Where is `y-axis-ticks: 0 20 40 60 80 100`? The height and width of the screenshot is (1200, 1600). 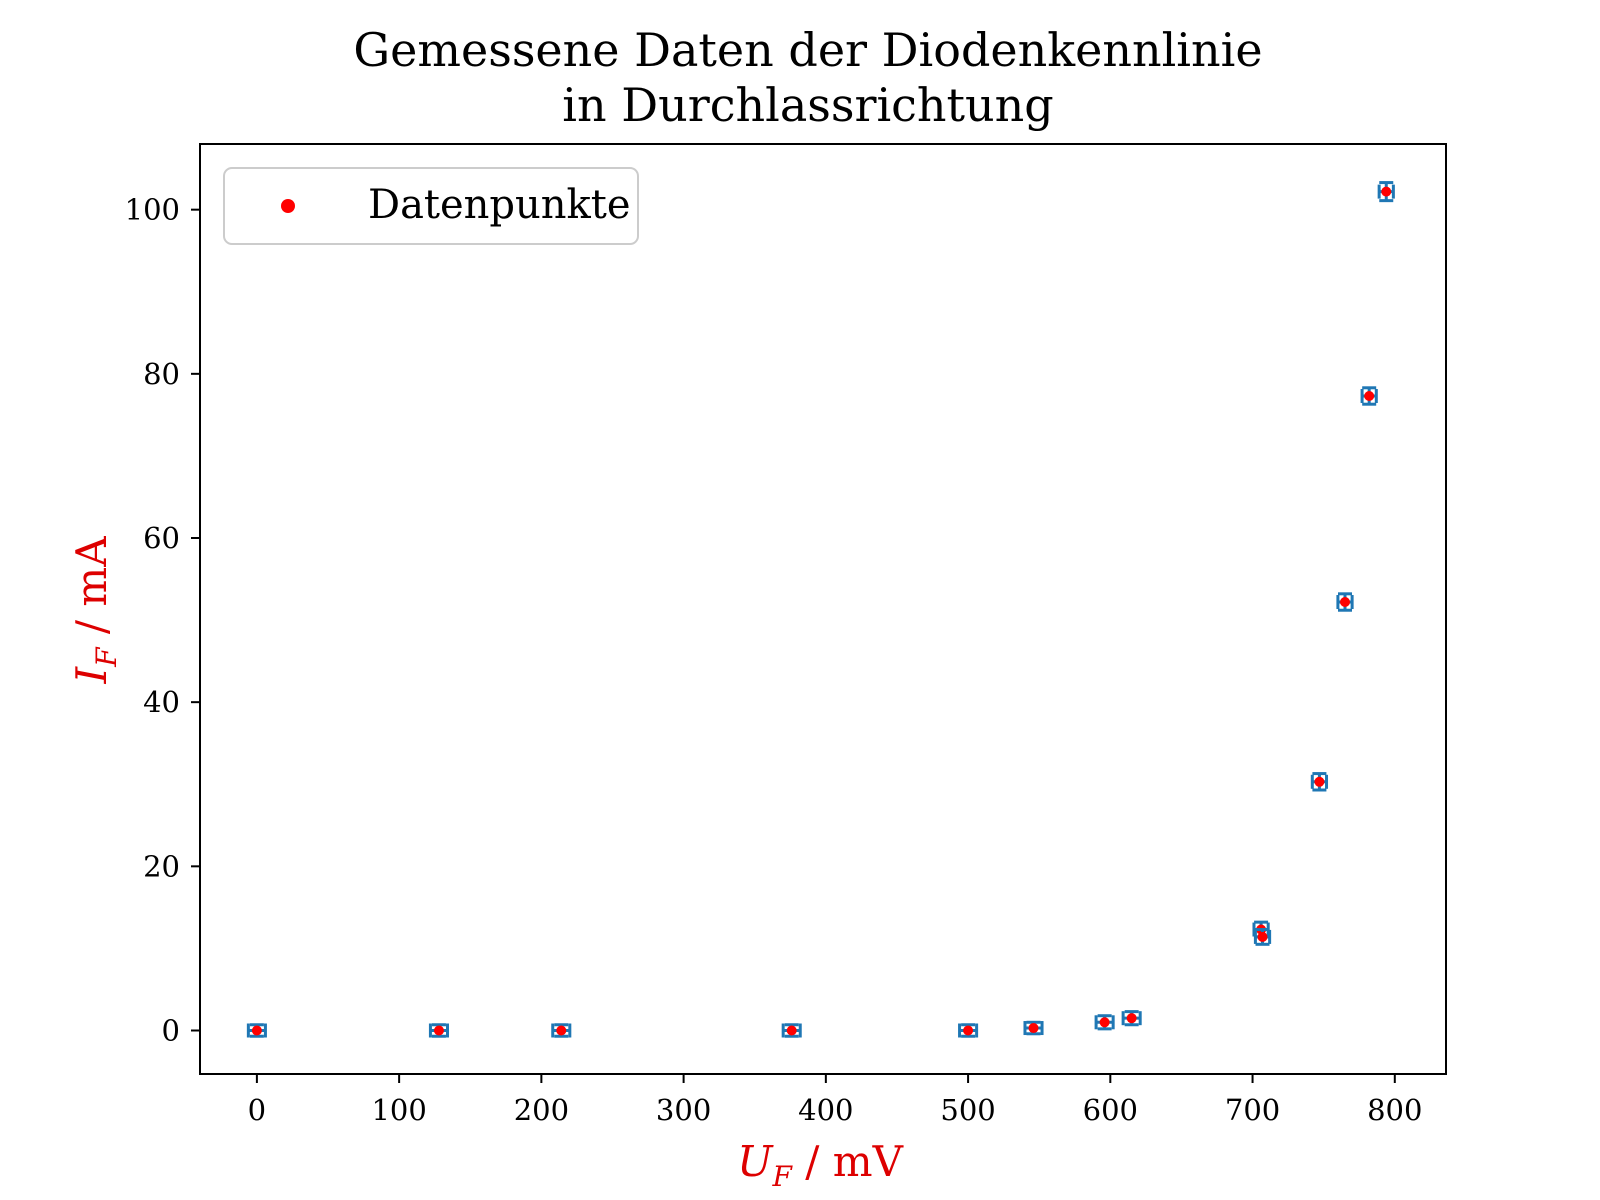
y-axis-ticks: 0 20 40 60 80 100 is located at coordinates (162, 620).